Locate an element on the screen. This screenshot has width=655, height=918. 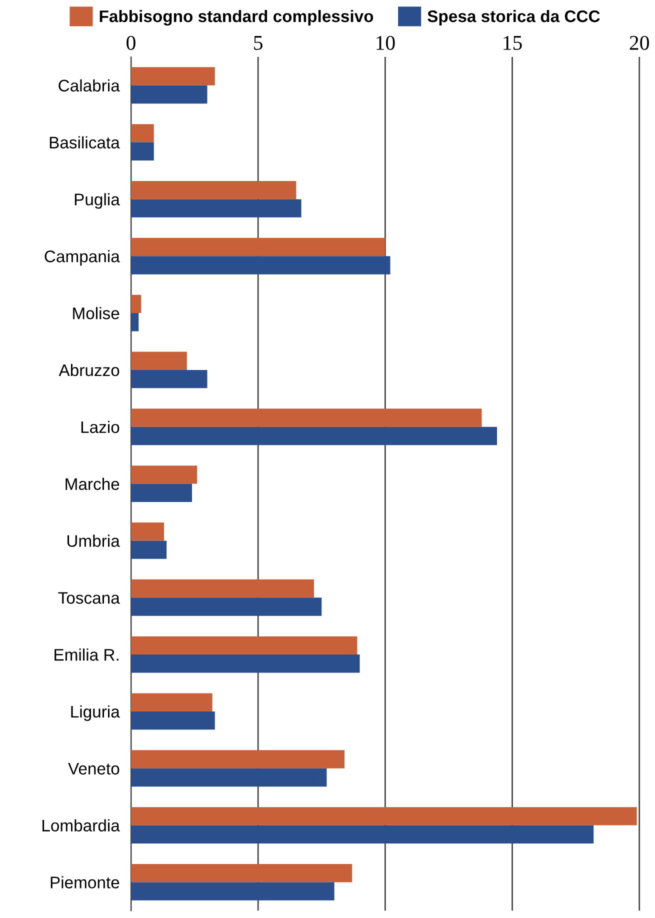
y-tick-label: Molise is located at coordinates (96, 313).